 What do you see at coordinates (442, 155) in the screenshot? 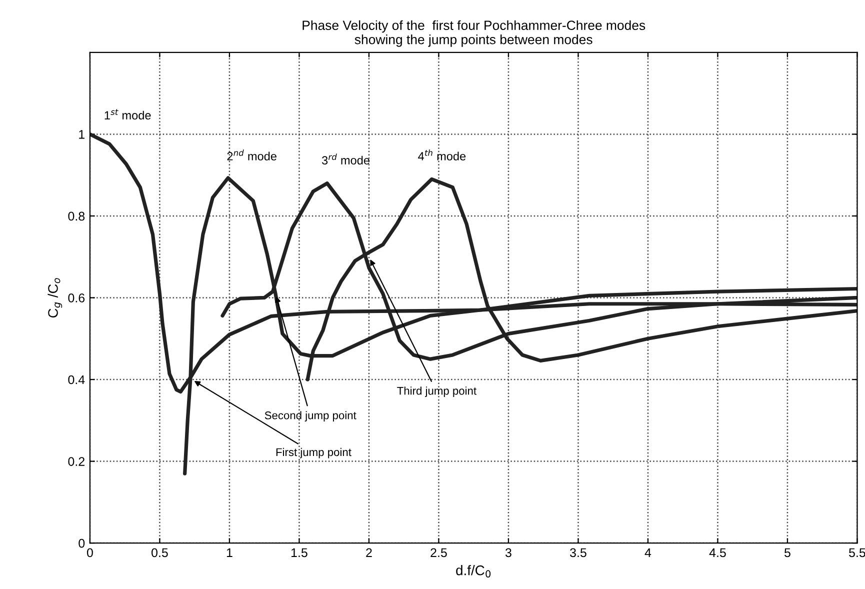
I see `annotation: 4$^{th}$ mode` at bounding box center [442, 155].